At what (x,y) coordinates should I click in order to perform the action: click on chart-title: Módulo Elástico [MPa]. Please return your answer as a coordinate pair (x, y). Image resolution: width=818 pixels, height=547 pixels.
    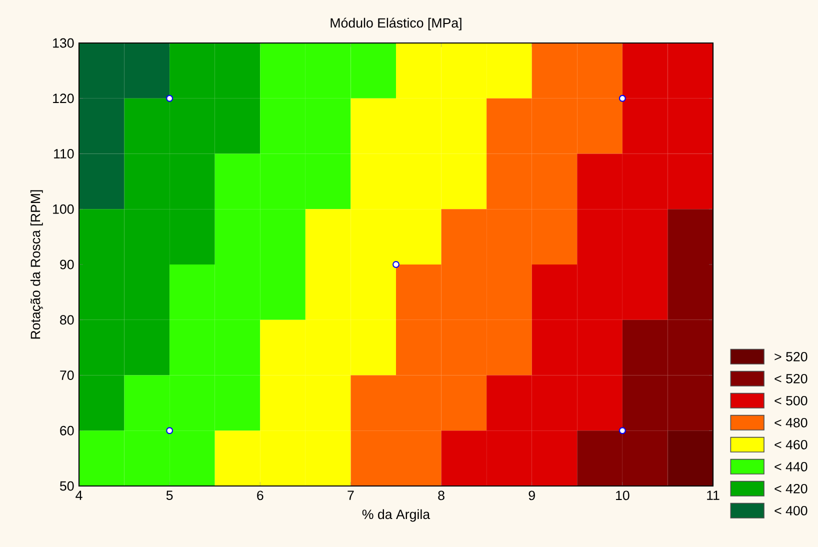
    Looking at the image, I should click on (396, 24).